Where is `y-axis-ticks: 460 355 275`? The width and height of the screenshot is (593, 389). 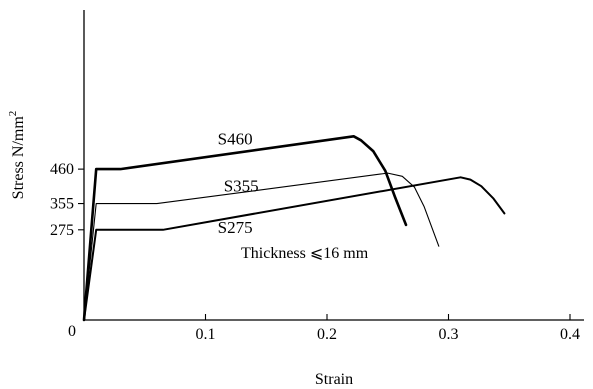 y-axis-ticks: 460 355 275 is located at coordinates (67, 200).